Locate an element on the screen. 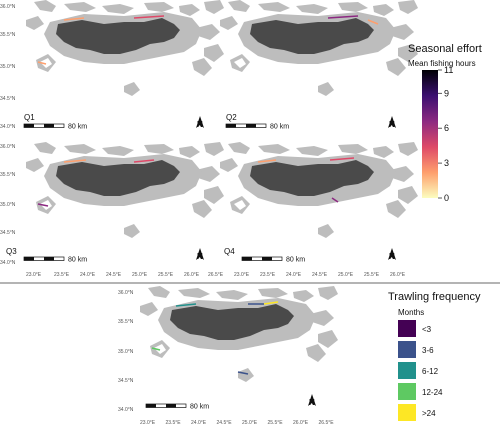  map-panel-q2: Q2 80 km N is located at coordinates (319, 65).